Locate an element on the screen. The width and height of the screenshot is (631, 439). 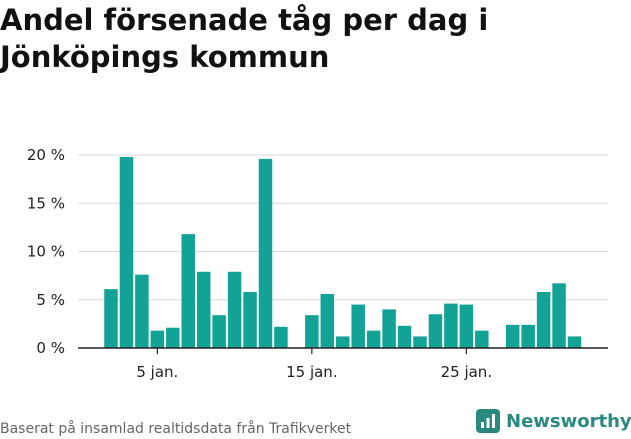
x-tick-label: 15 jan. is located at coordinates (312, 372).